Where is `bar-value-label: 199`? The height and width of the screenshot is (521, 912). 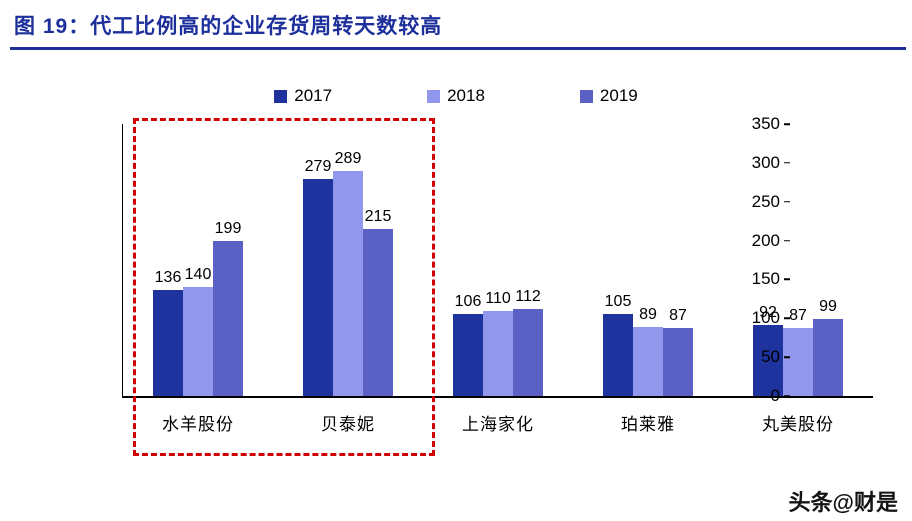
bar-value-label: 199 is located at coordinates (228, 229).